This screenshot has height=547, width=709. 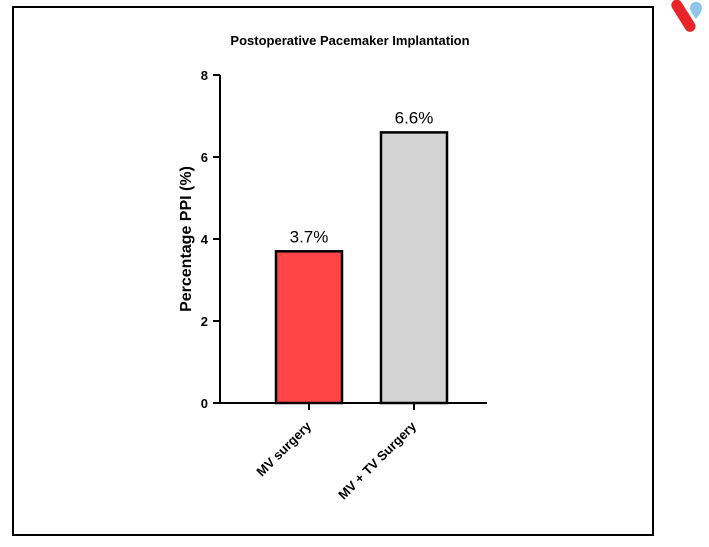 What do you see at coordinates (309, 327) in the screenshot?
I see `bar-mv-surgery` at bounding box center [309, 327].